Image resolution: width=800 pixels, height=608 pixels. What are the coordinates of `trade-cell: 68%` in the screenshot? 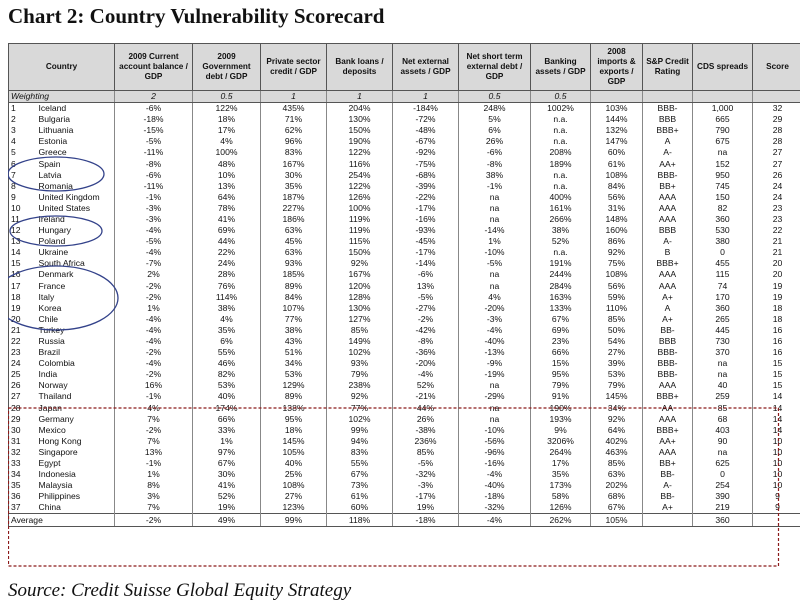 It's located at (616, 497).